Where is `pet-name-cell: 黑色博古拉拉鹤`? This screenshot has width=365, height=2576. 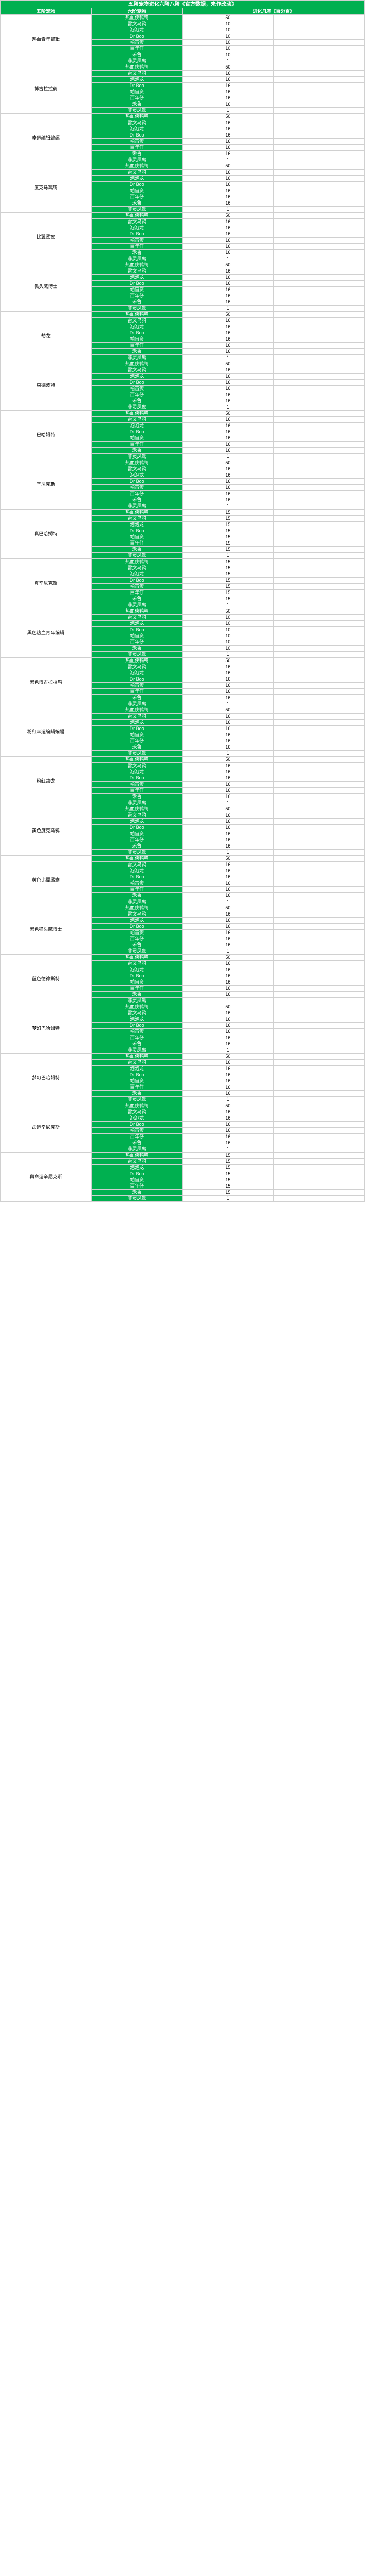 pet-name-cell: 黑色博古拉拉鹤 is located at coordinates (46, 682).